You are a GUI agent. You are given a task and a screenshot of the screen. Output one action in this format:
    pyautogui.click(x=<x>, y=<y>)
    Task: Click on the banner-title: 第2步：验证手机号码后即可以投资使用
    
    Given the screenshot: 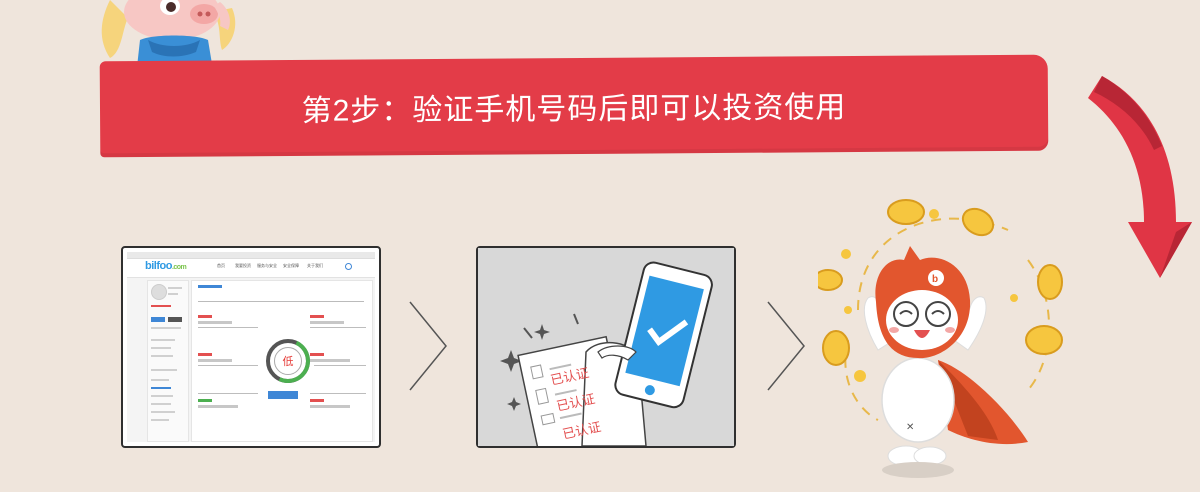 What is the action you would take?
    pyautogui.click(x=574, y=109)
    